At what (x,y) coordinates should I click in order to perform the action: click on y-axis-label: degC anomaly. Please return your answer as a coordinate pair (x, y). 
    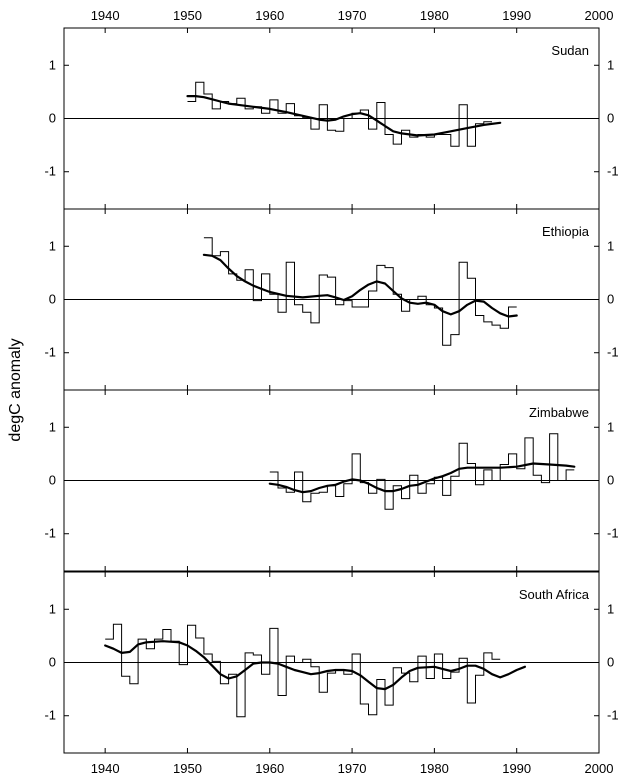
    Looking at the image, I should click on (15, 389).